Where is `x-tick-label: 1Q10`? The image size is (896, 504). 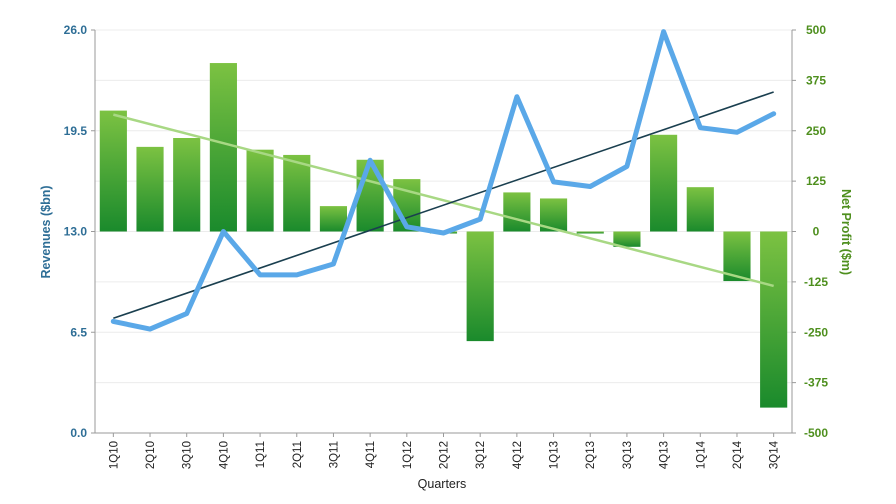 x-tick-label: 1Q10 is located at coordinates (114, 455).